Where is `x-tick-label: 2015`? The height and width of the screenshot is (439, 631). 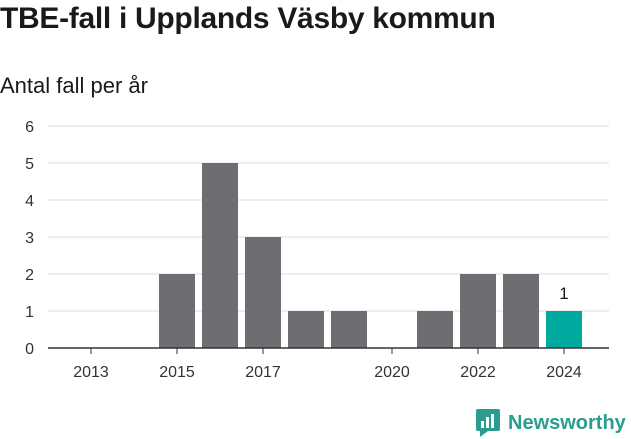
x-tick-label: 2015 is located at coordinates (177, 372).